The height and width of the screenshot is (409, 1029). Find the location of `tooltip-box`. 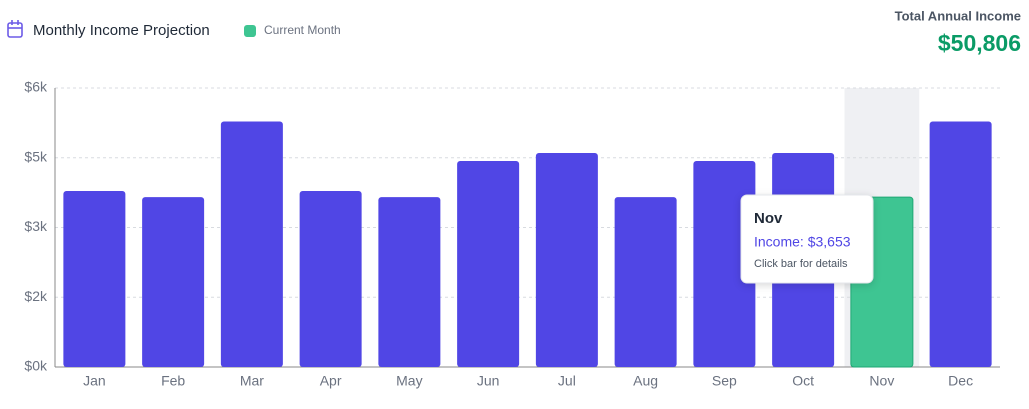

tooltip-box is located at coordinates (807, 239).